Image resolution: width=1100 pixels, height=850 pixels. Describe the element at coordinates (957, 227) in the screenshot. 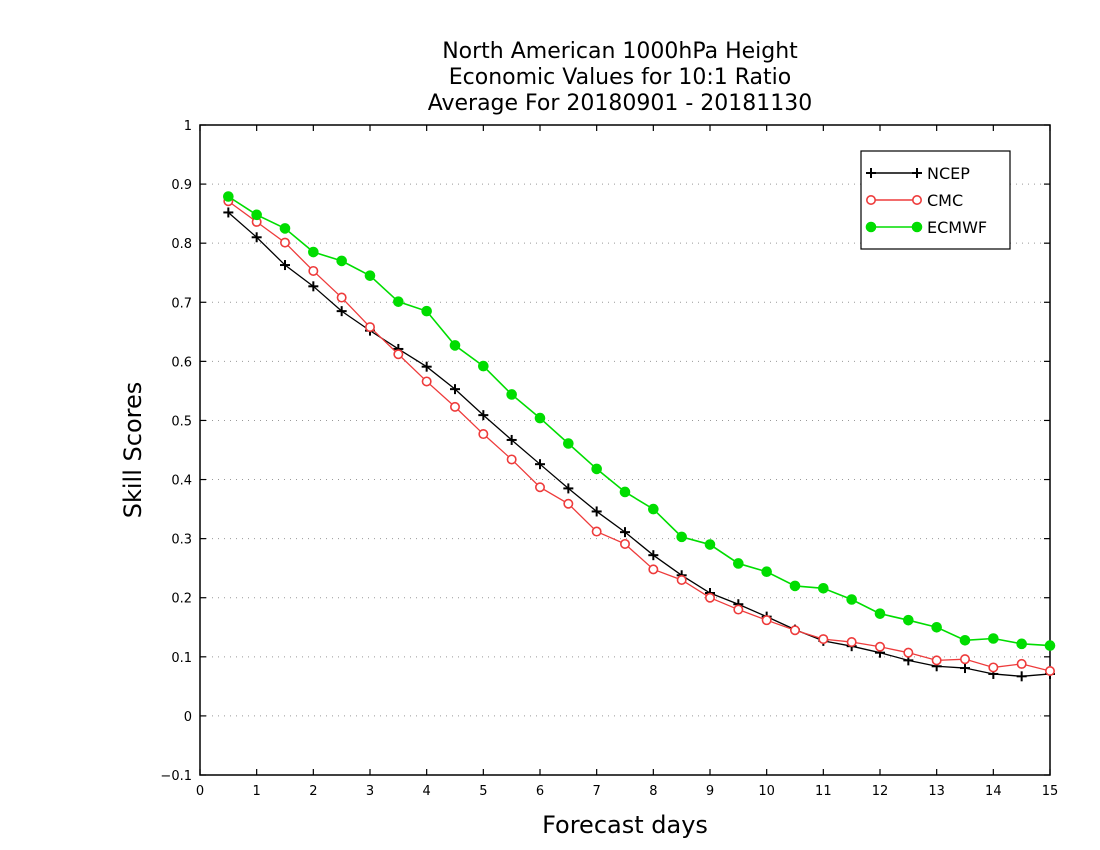

I see `legend-label: ECMWF` at that location.